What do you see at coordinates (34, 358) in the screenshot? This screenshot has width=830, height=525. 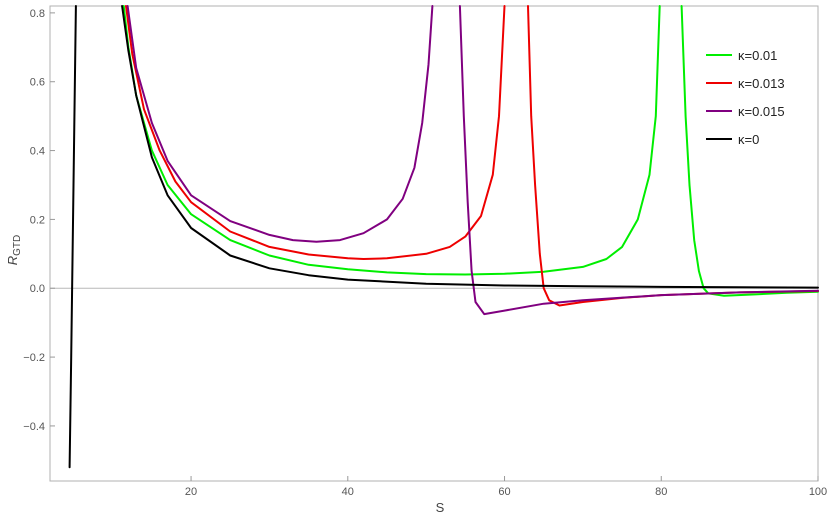 I see `y-tick-label: −0.2` at bounding box center [34, 358].